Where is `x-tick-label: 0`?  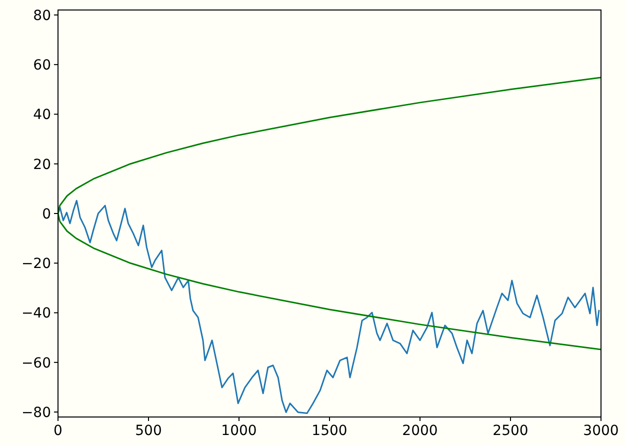
x-tick-label: 0 is located at coordinates (58, 431).